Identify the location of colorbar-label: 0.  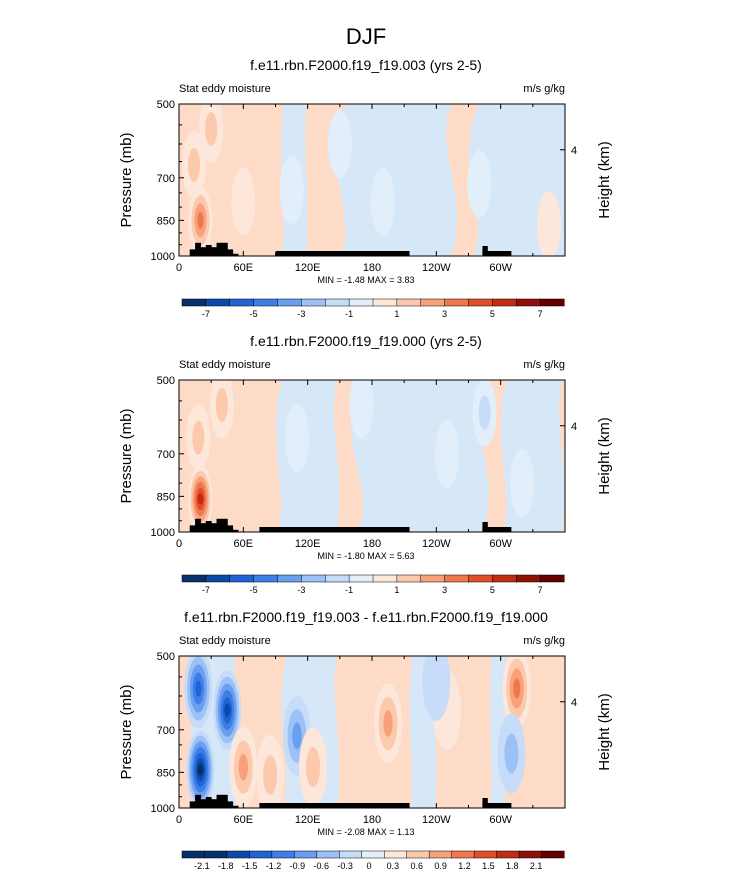
(369, 866).